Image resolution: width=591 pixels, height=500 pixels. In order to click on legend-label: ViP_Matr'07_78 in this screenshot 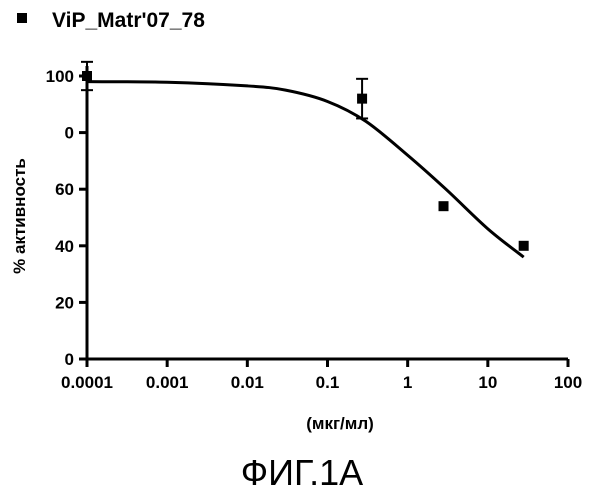, I will do `click(128, 20)`.